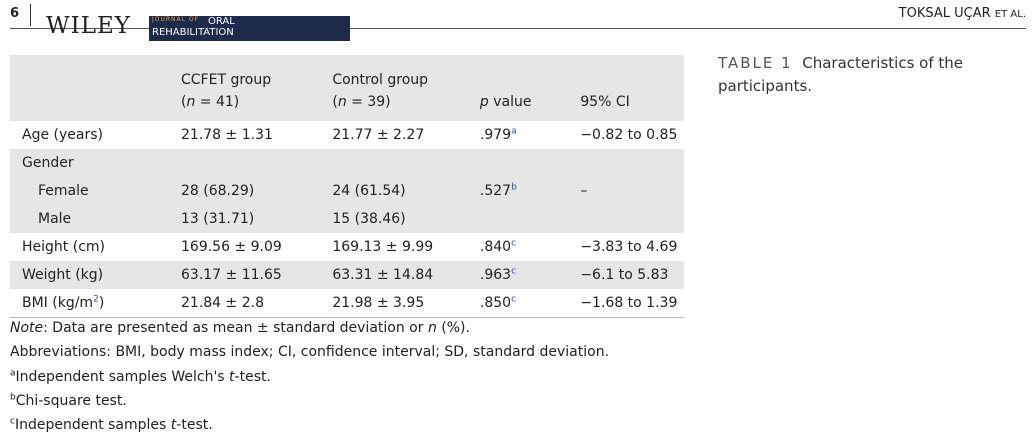  I want to click on text-run: Female, so click(63, 191).